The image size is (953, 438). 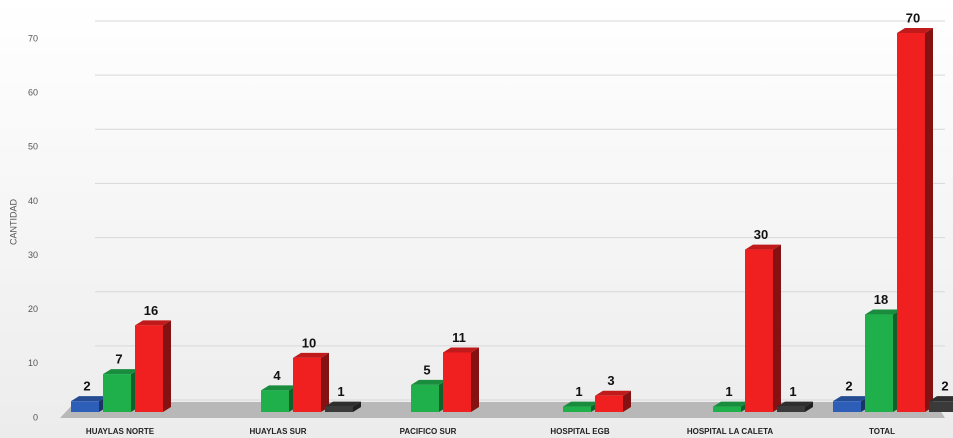 What do you see at coordinates (730, 431) in the screenshot?
I see `x-tick-label: HOSPITAL LA CALETA` at bounding box center [730, 431].